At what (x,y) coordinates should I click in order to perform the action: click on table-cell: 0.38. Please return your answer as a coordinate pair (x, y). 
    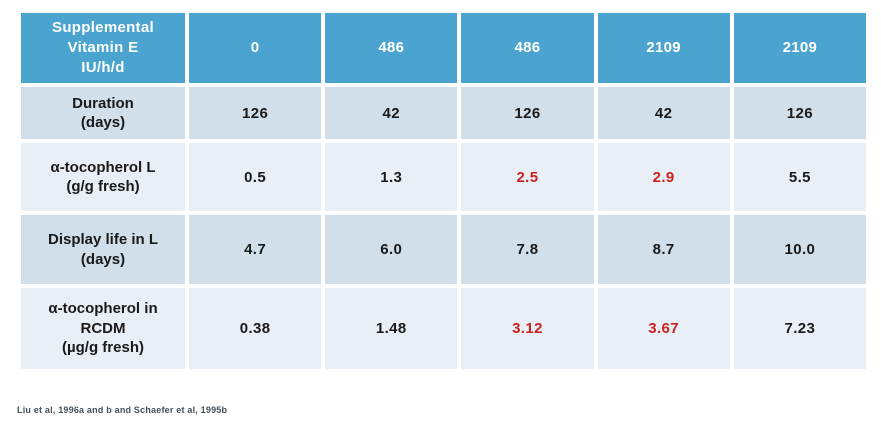
    Looking at the image, I should click on (255, 328).